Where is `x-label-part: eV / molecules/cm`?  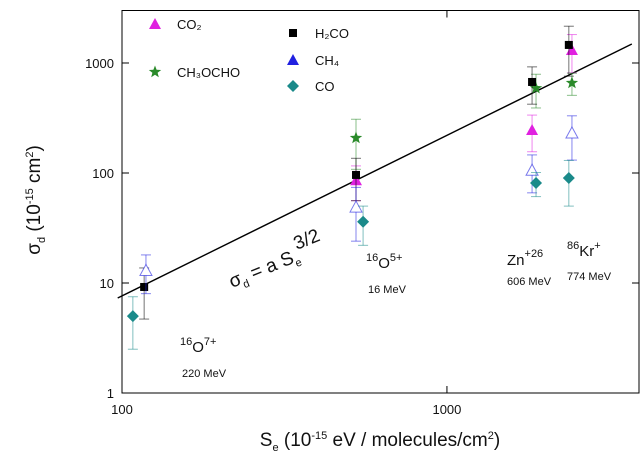
x-label-part: eV / molecules/cm is located at coordinates (407, 440).